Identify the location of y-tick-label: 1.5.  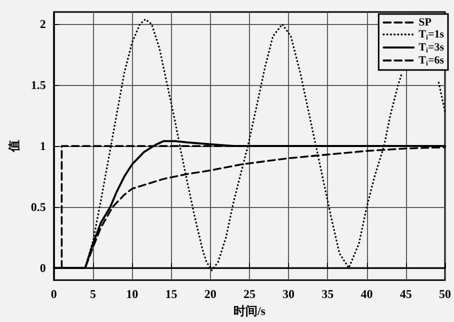
(38, 85).